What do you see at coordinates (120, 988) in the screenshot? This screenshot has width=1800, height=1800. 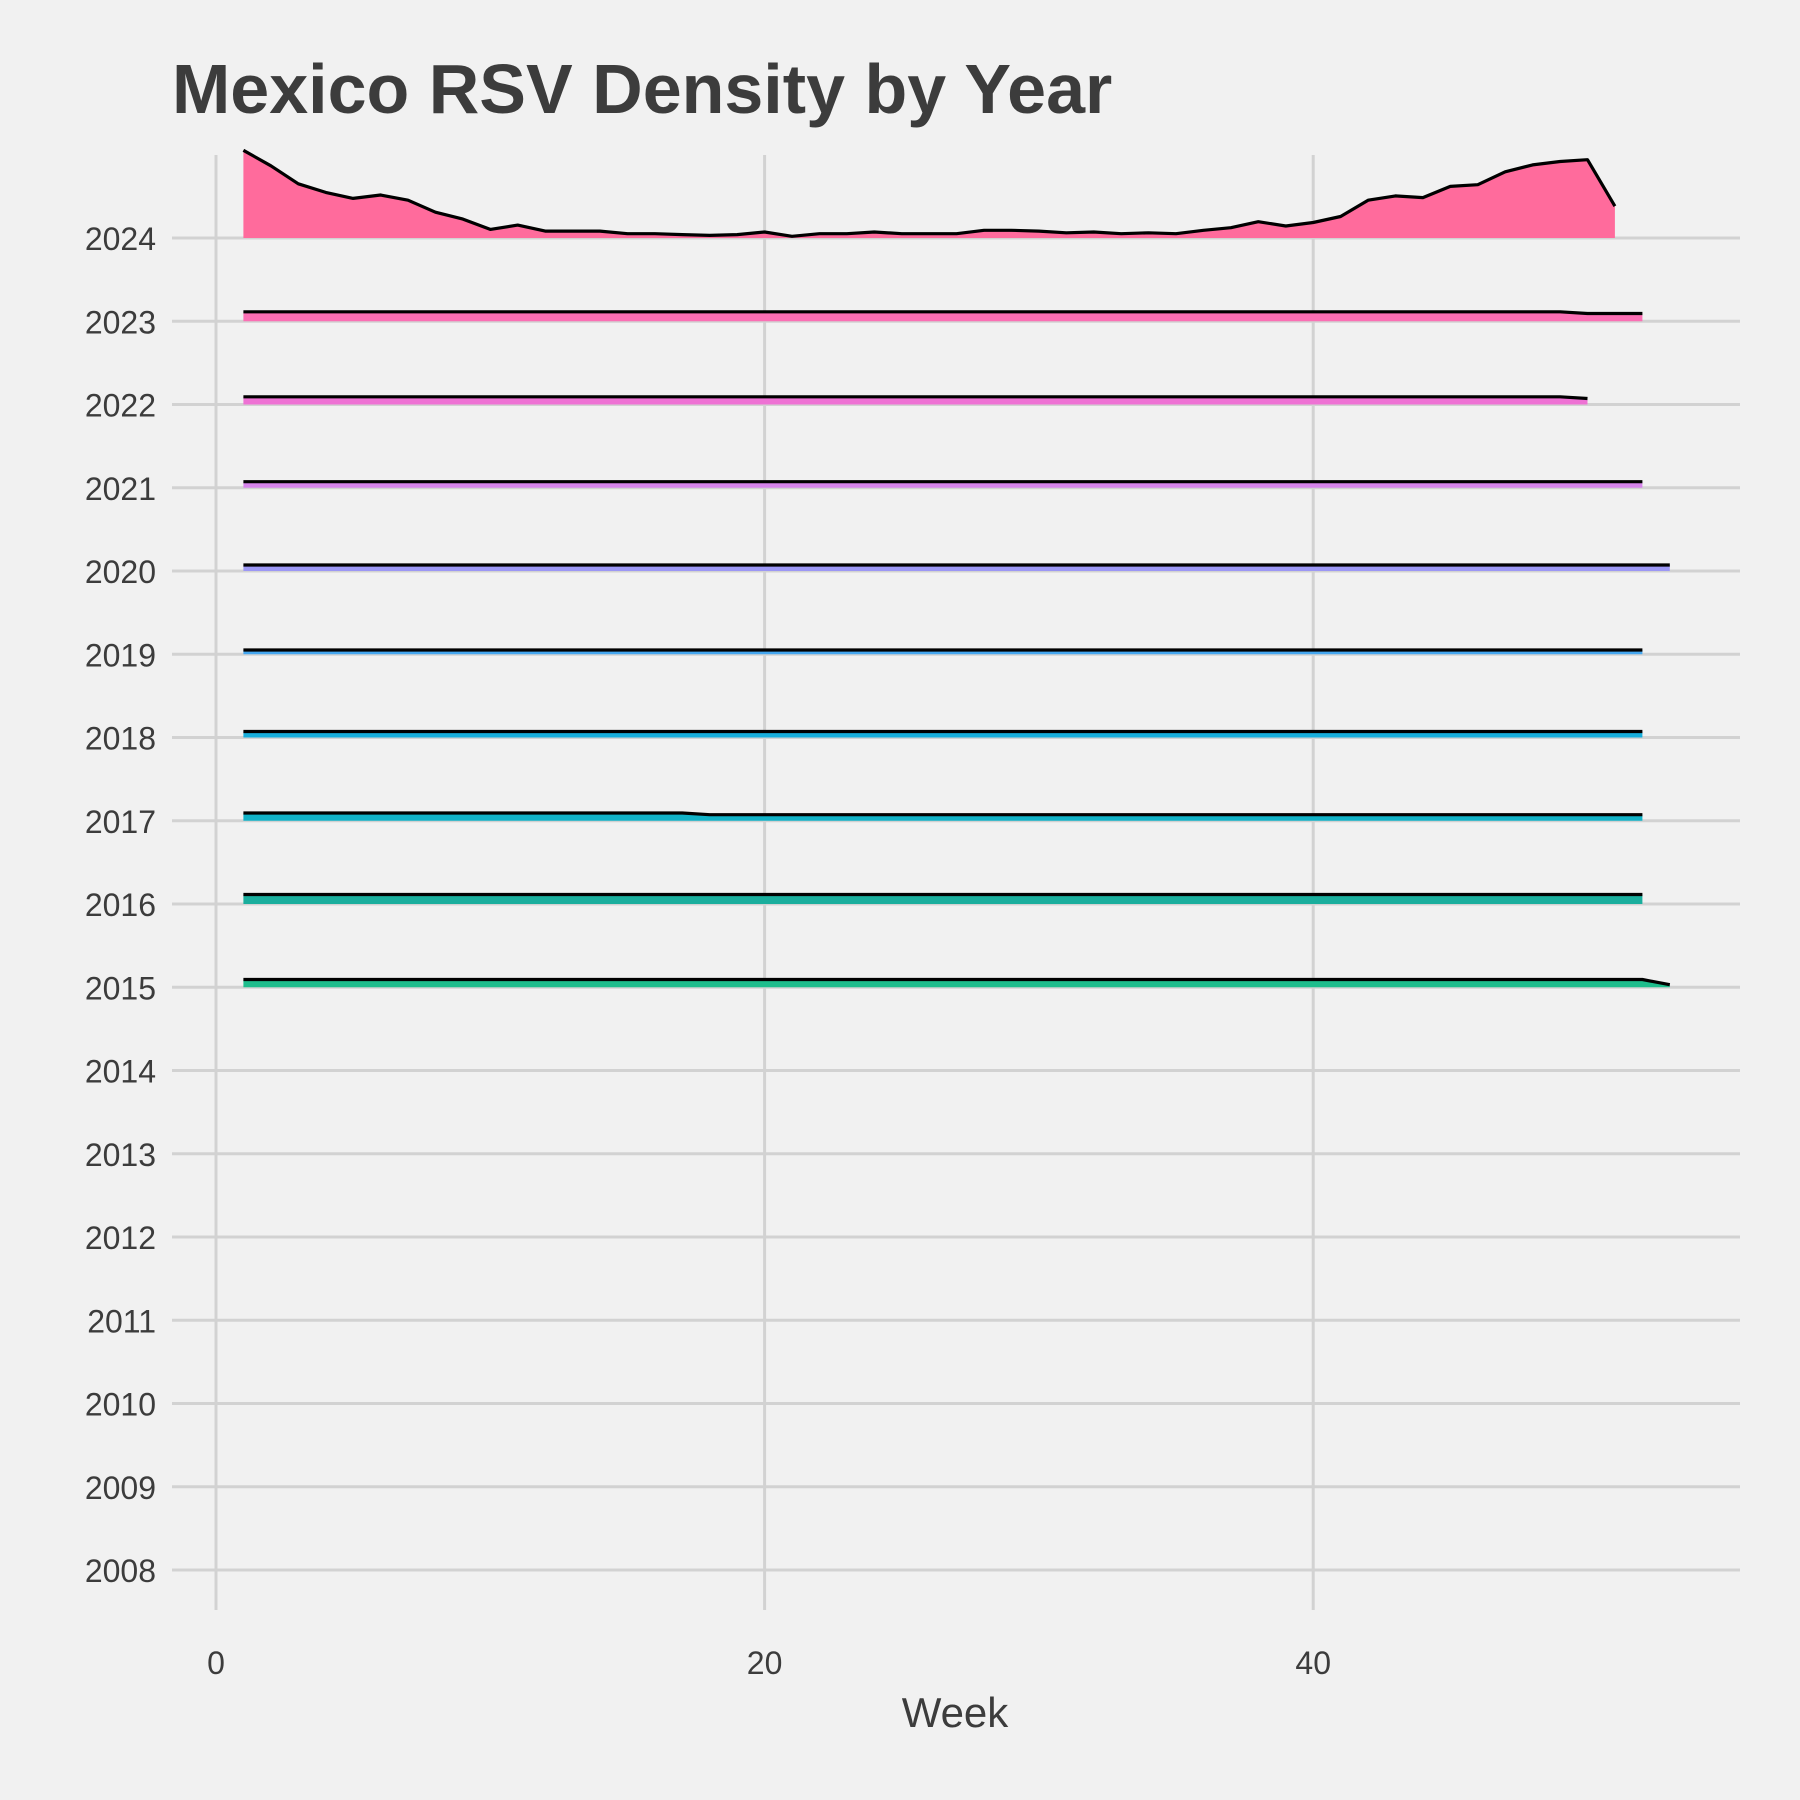 I see `y-tick-label: 2015` at bounding box center [120, 988].